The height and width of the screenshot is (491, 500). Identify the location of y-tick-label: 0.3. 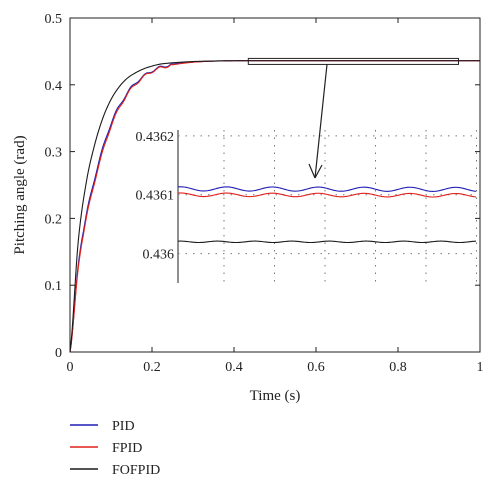
(54, 153).